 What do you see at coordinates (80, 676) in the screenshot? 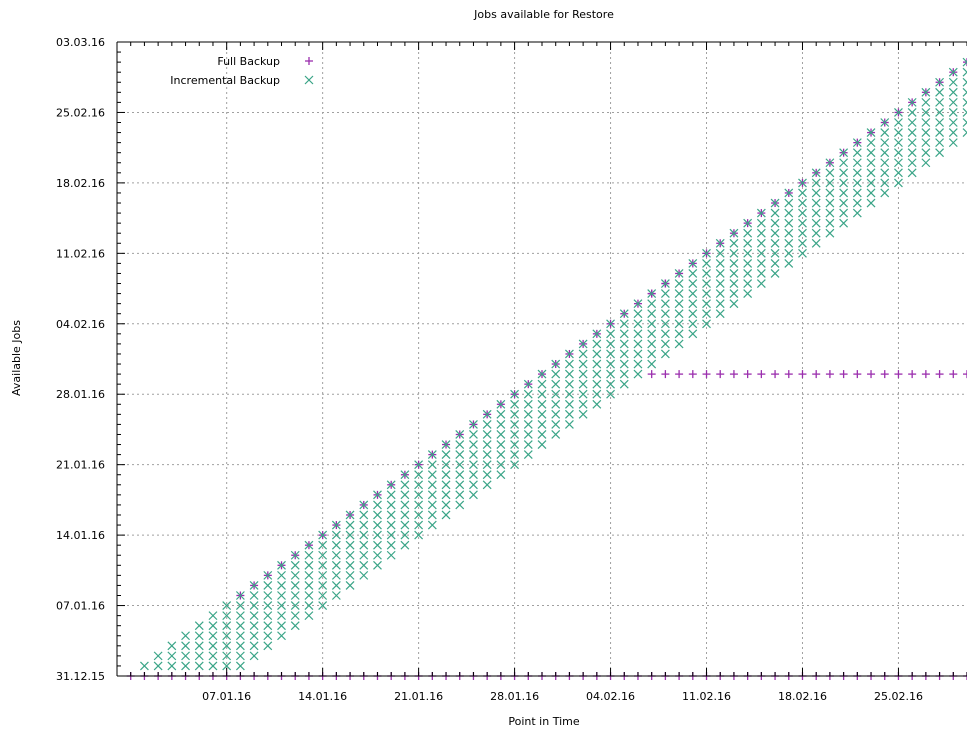
I see `y-tick-label: 31.12.15` at bounding box center [80, 676].